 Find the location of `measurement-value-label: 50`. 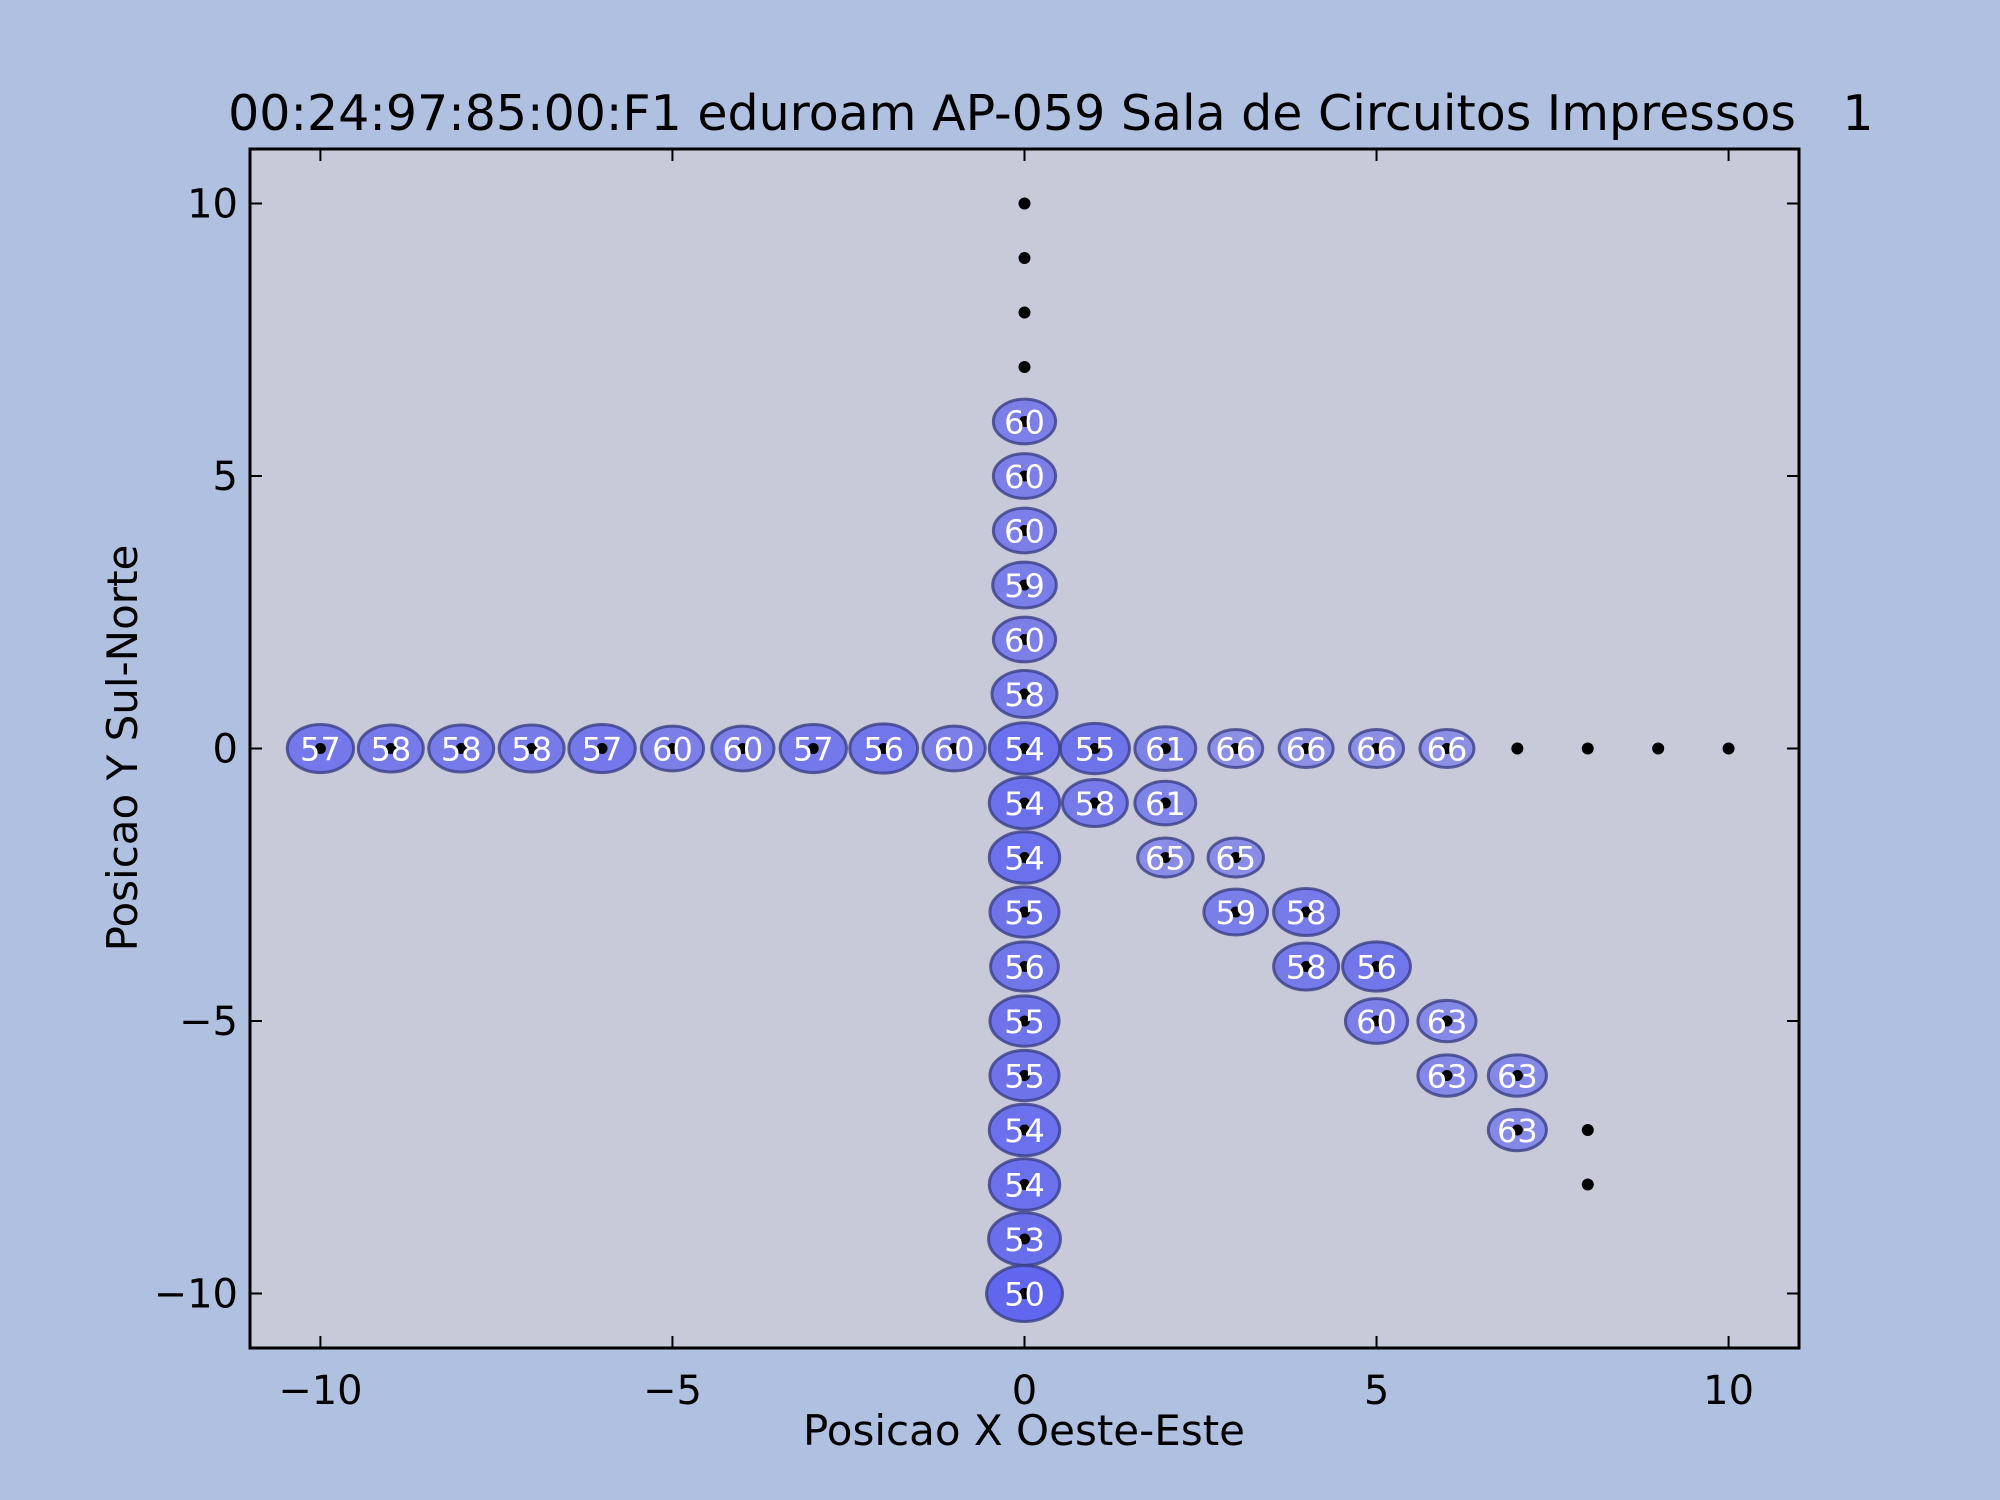

measurement-value-label: 50 is located at coordinates (1024, 1295).